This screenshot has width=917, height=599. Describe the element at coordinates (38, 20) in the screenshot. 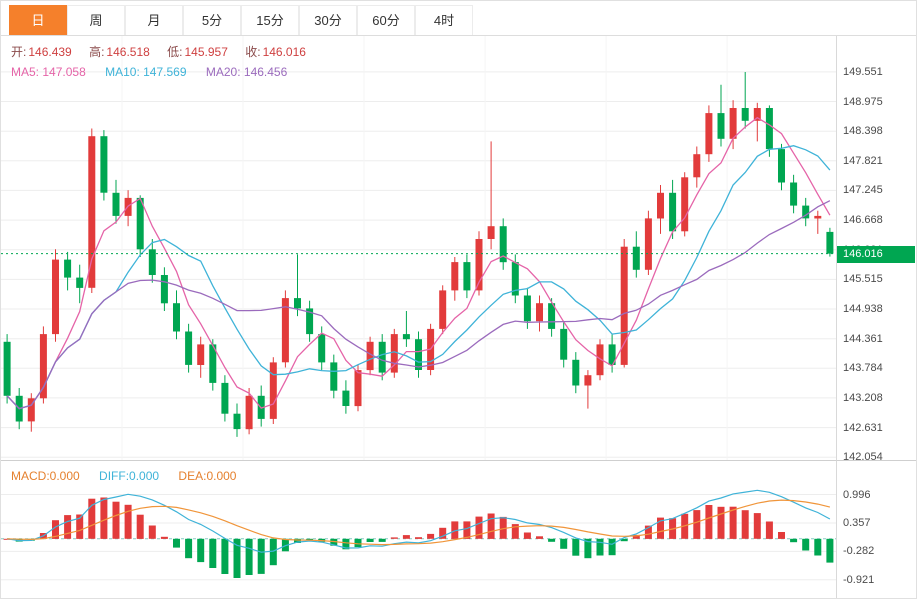

I see `tab-day: 日` at that location.